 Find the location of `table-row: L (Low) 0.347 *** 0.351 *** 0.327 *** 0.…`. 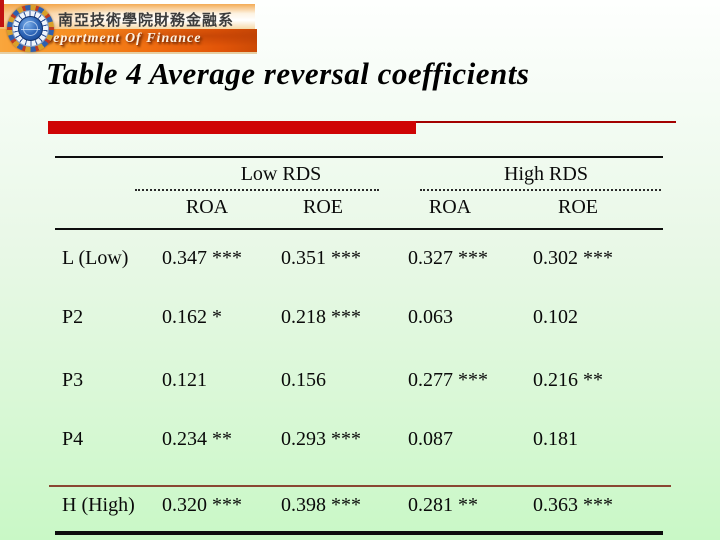

table-row: L (Low) 0.347 *** 0.351 *** 0.327 *** 0.… is located at coordinates (359, 259).